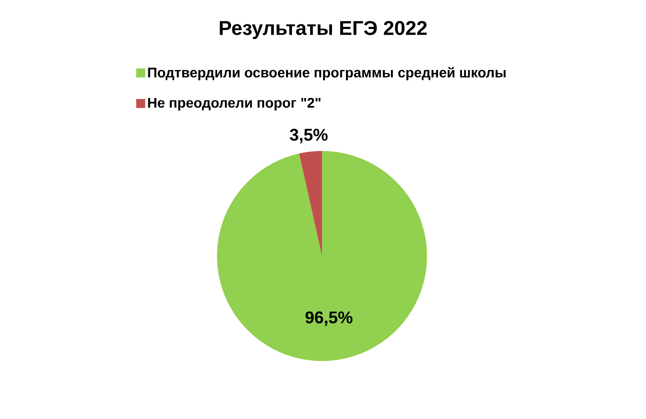 The width and height of the screenshot is (646, 419). I want to click on chart-title: Результаты ЕГЭ 2022, so click(323, 30).